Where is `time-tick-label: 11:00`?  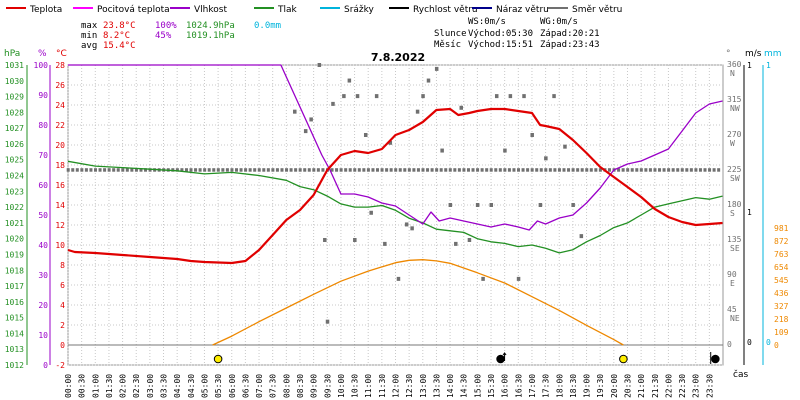
time-tick-label: 11:00 is located at coordinates (368, 386).